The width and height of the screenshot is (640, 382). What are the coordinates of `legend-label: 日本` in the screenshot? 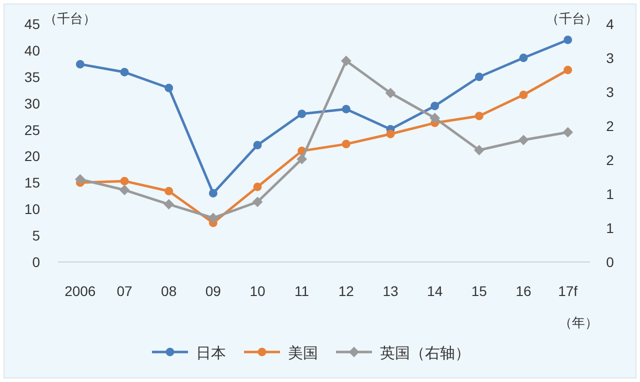 It's located at (211, 353).